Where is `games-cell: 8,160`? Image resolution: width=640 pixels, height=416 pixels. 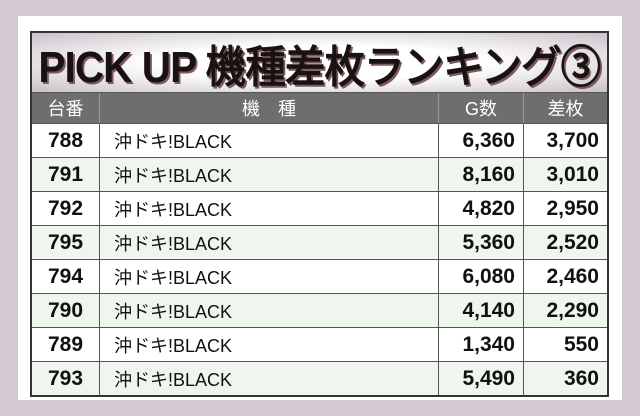 games-cell: 8,160 is located at coordinates (480, 174).